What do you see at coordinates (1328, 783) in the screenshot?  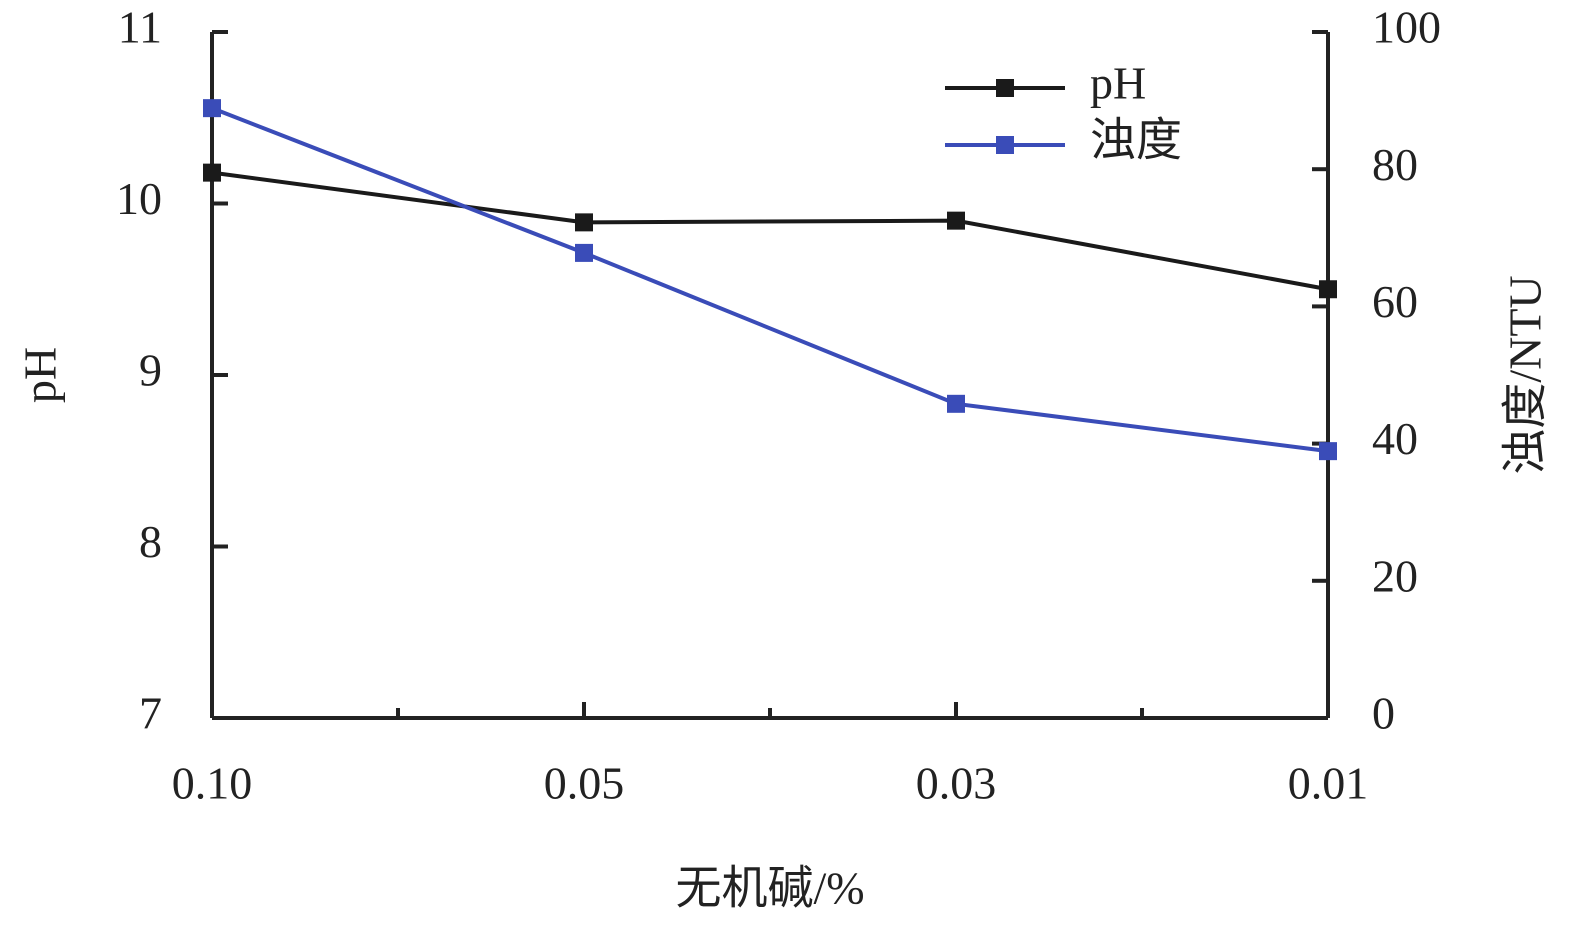 I see `x-tick-label: 0.01` at bounding box center [1328, 783].